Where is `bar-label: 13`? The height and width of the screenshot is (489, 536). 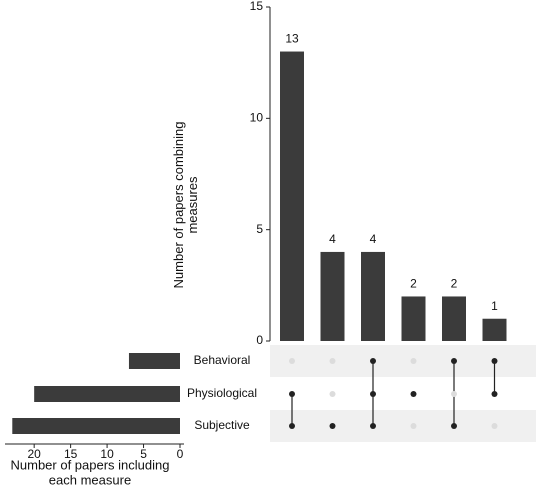 bar-label: 13 is located at coordinates (292, 39).